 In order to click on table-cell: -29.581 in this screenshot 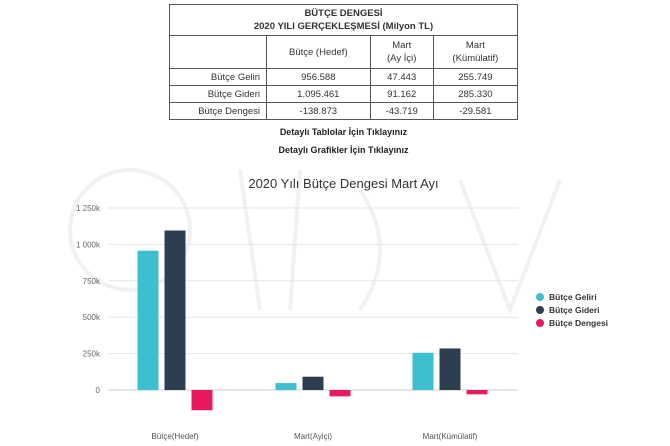, I will do `click(475, 111)`.